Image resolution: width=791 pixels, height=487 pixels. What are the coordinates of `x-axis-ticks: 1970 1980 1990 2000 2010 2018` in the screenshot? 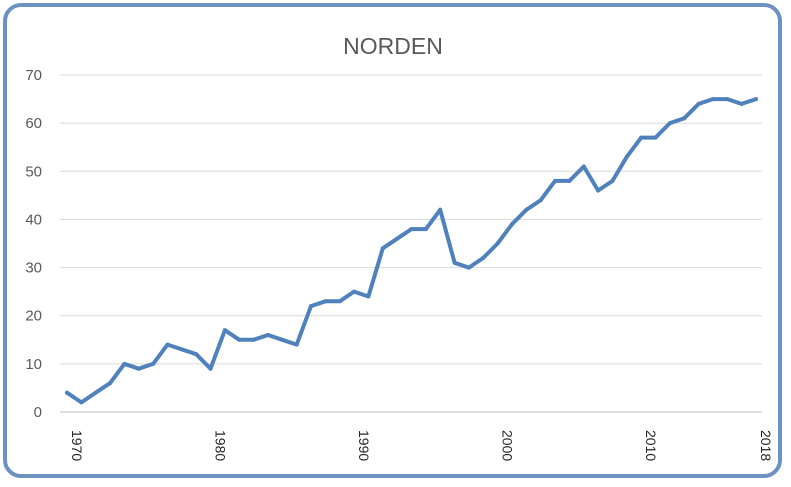 It's located at (421, 445).